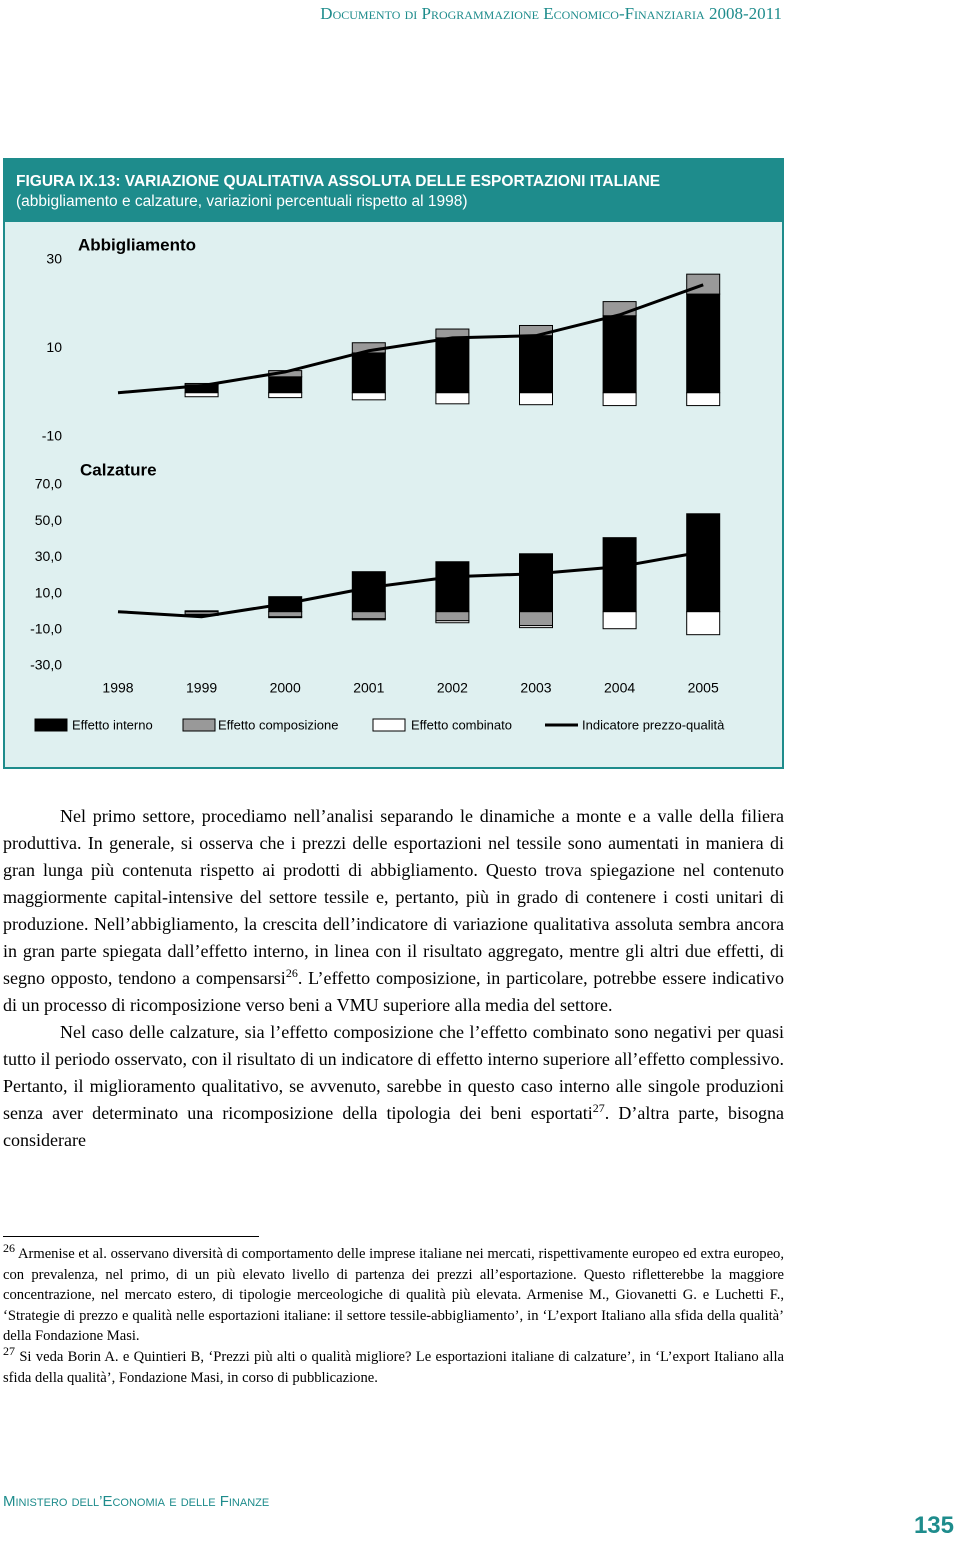 This screenshot has height=1543, width=960. I want to click on legend-label: Effetto composizione, so click(278, 724).